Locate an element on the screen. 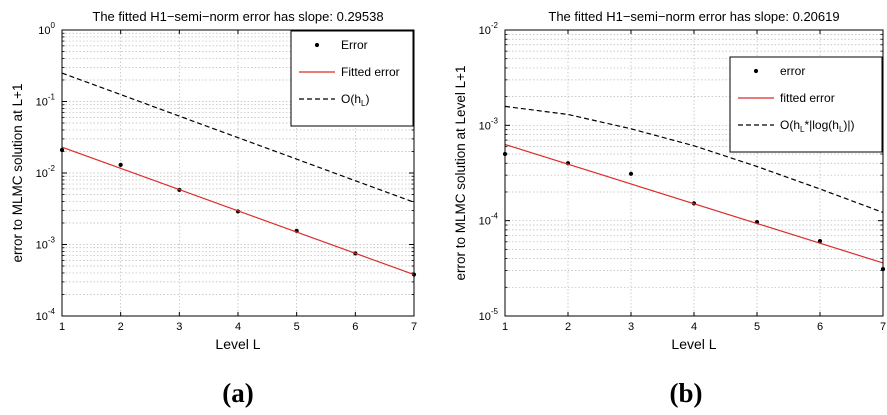 This screenshot has width=887, height=415. legend-box is located at coordinates (352, 78).